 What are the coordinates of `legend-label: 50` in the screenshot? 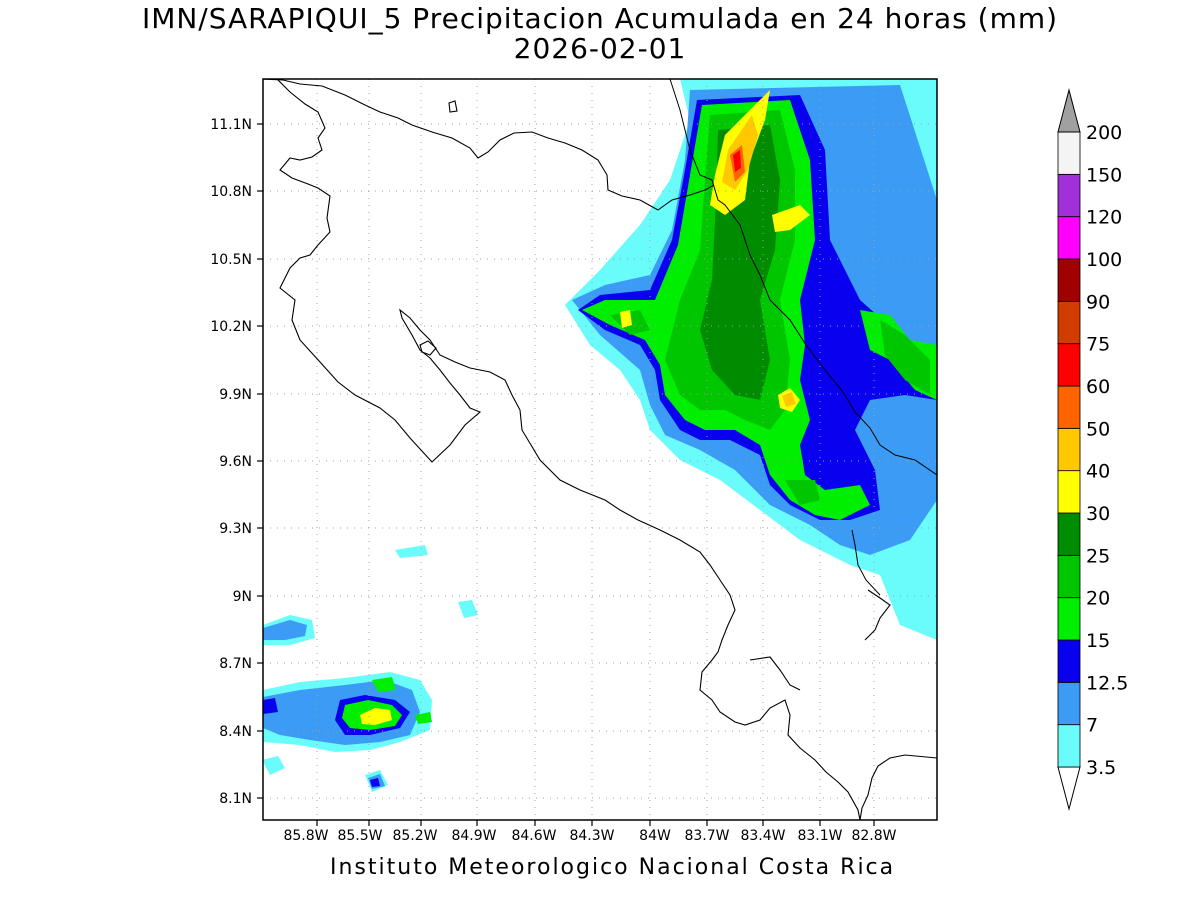 It's located at (1098, 429).